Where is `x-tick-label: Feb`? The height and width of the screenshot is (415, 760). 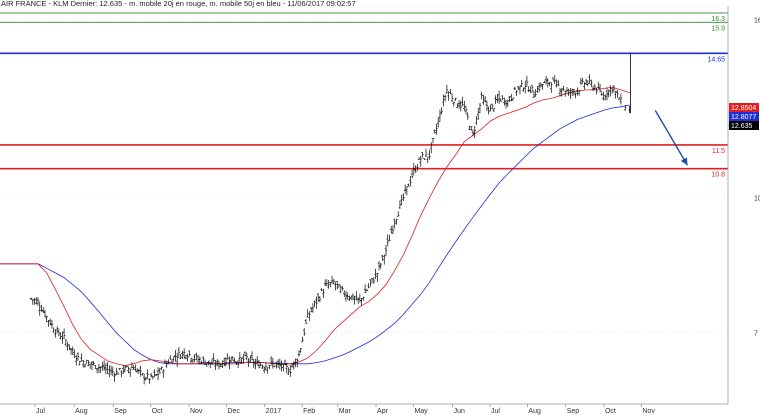 x-tick-label: Feb is located at coordinates (309, 411).